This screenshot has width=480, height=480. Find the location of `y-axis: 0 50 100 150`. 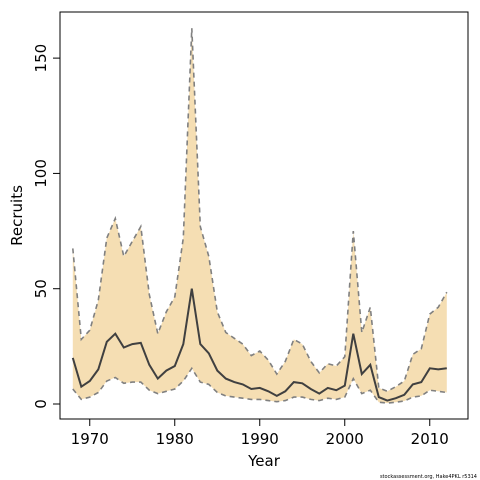

y-axis: 0 50 100 150 is located at coordinates (46, 226).